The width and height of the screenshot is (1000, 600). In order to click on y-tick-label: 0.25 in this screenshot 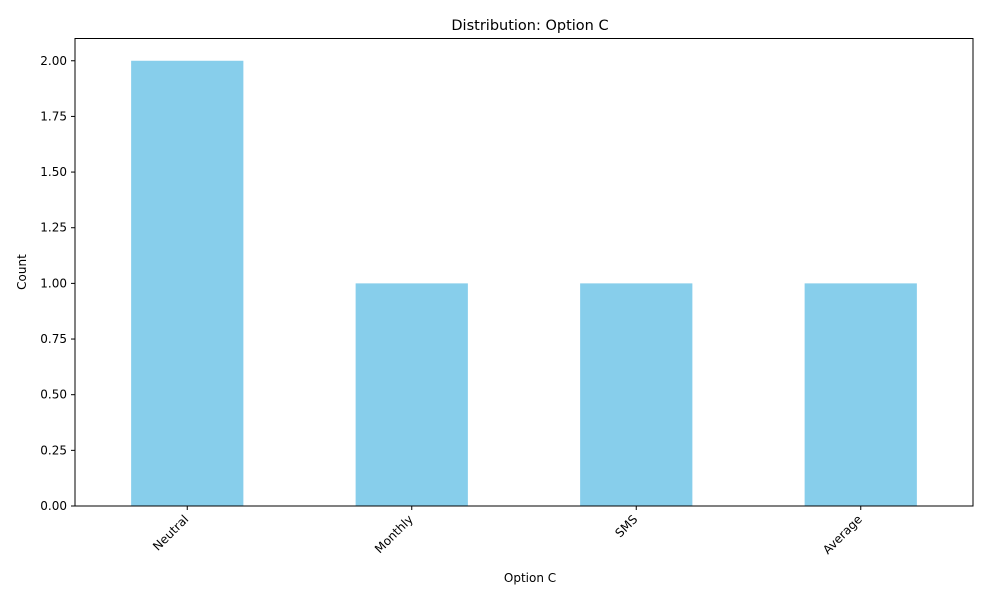, I will do `click(53, 450)`.